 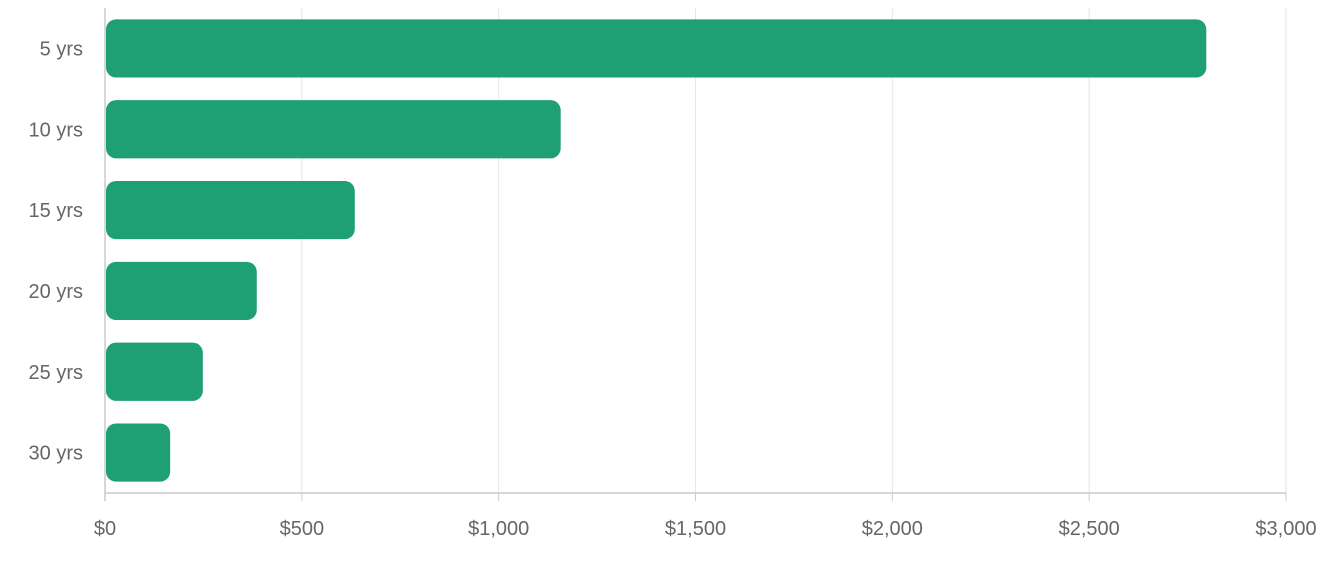 I want to click on y-tick-labels: 5 yrs 10 yrs 15 yrs 20 yrs 25 yrs 30 yrs, so click(x=56, y=251).